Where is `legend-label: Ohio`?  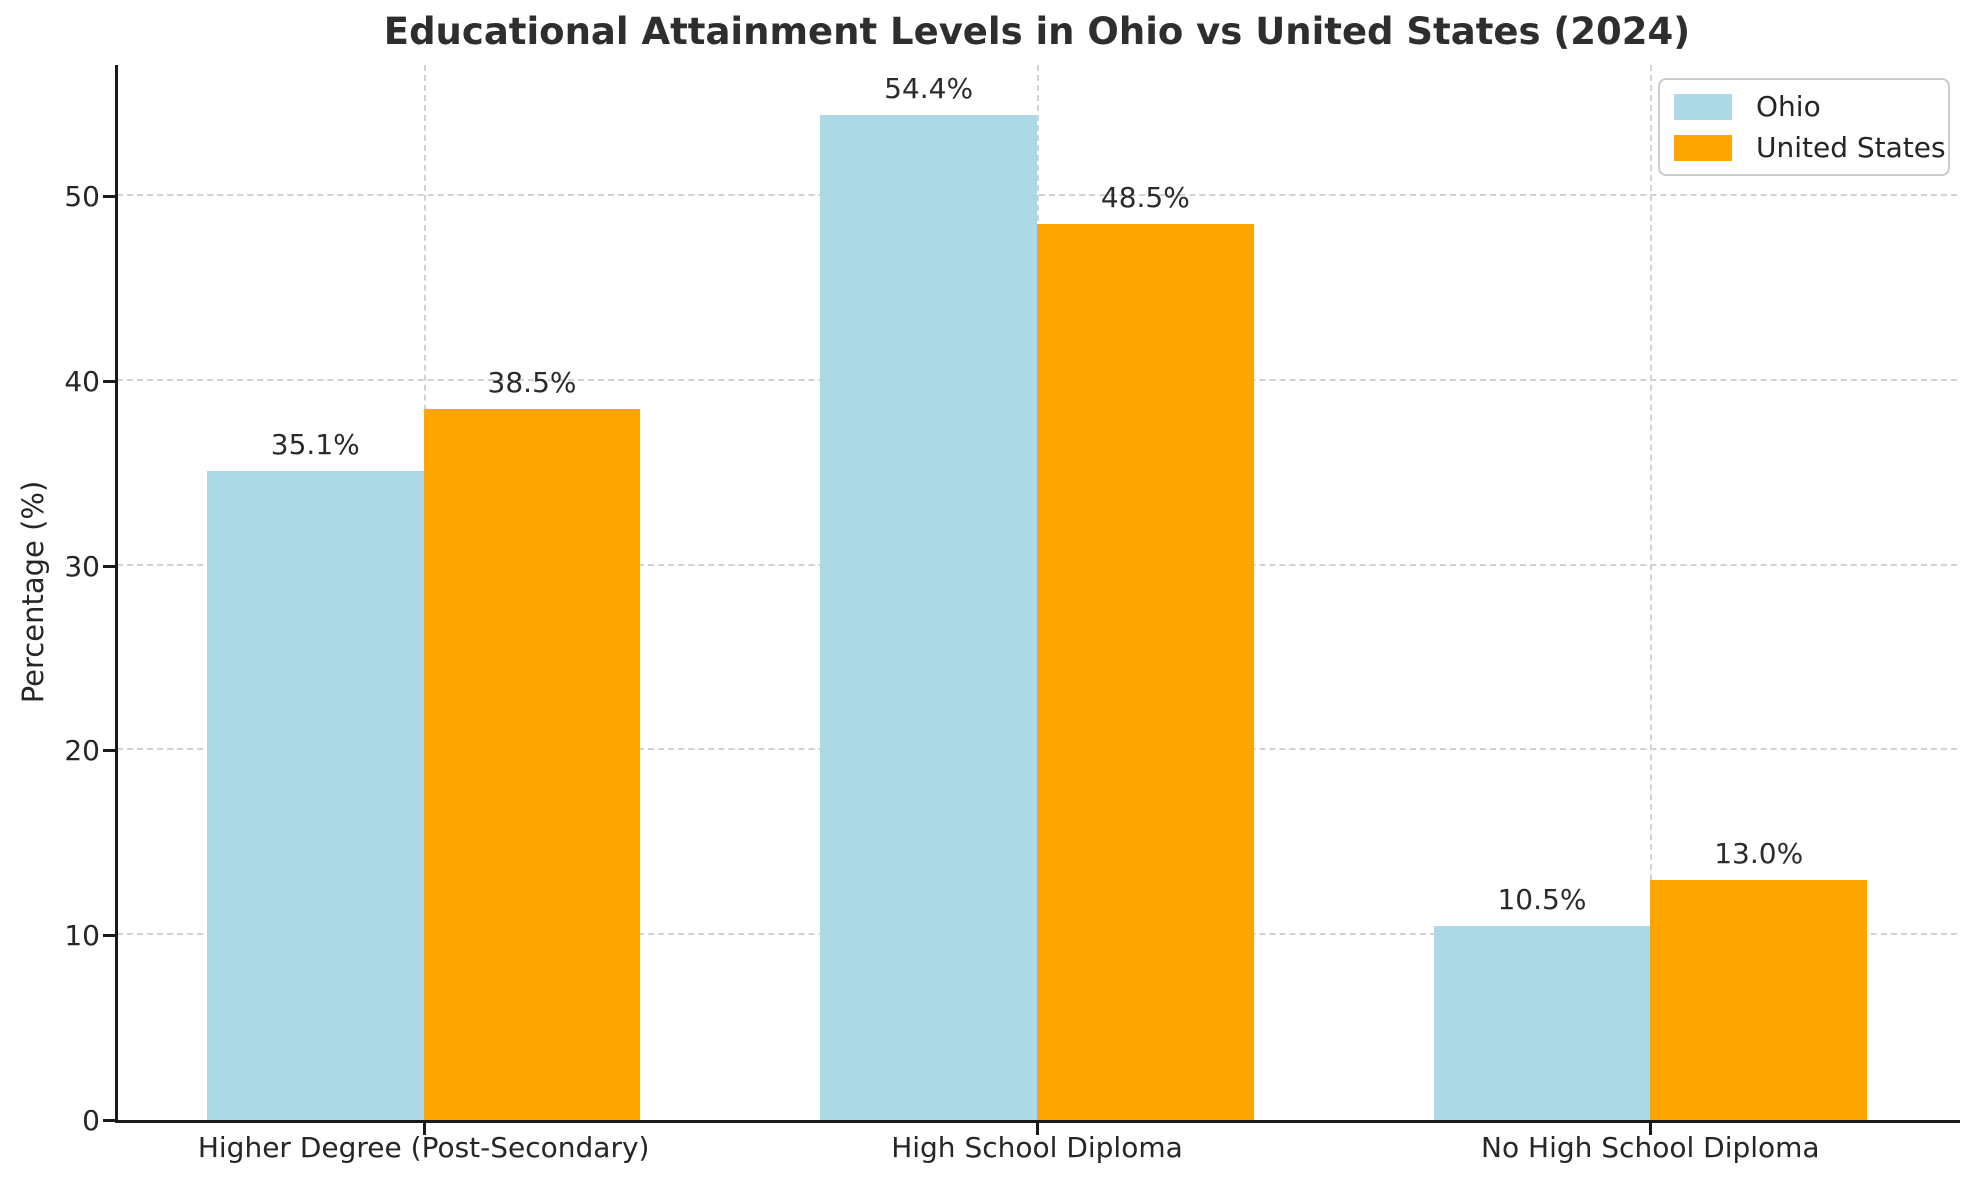 legend-label: Ohio is located at coordinates (1788, 106).